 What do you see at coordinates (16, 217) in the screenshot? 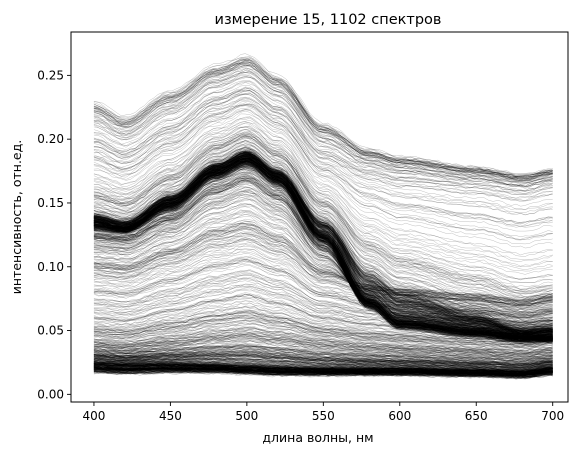
I see `y-axis-label: интенсивность, отн.ед.` at bounding box center [16, 217].